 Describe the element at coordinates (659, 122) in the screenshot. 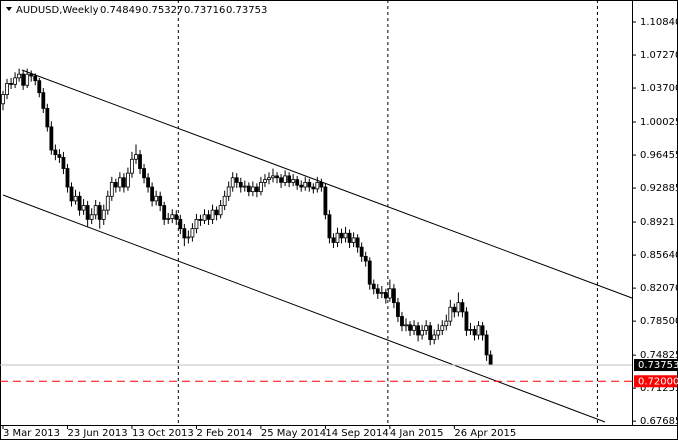

I see `y-tick-label: 1.00025` at that location.